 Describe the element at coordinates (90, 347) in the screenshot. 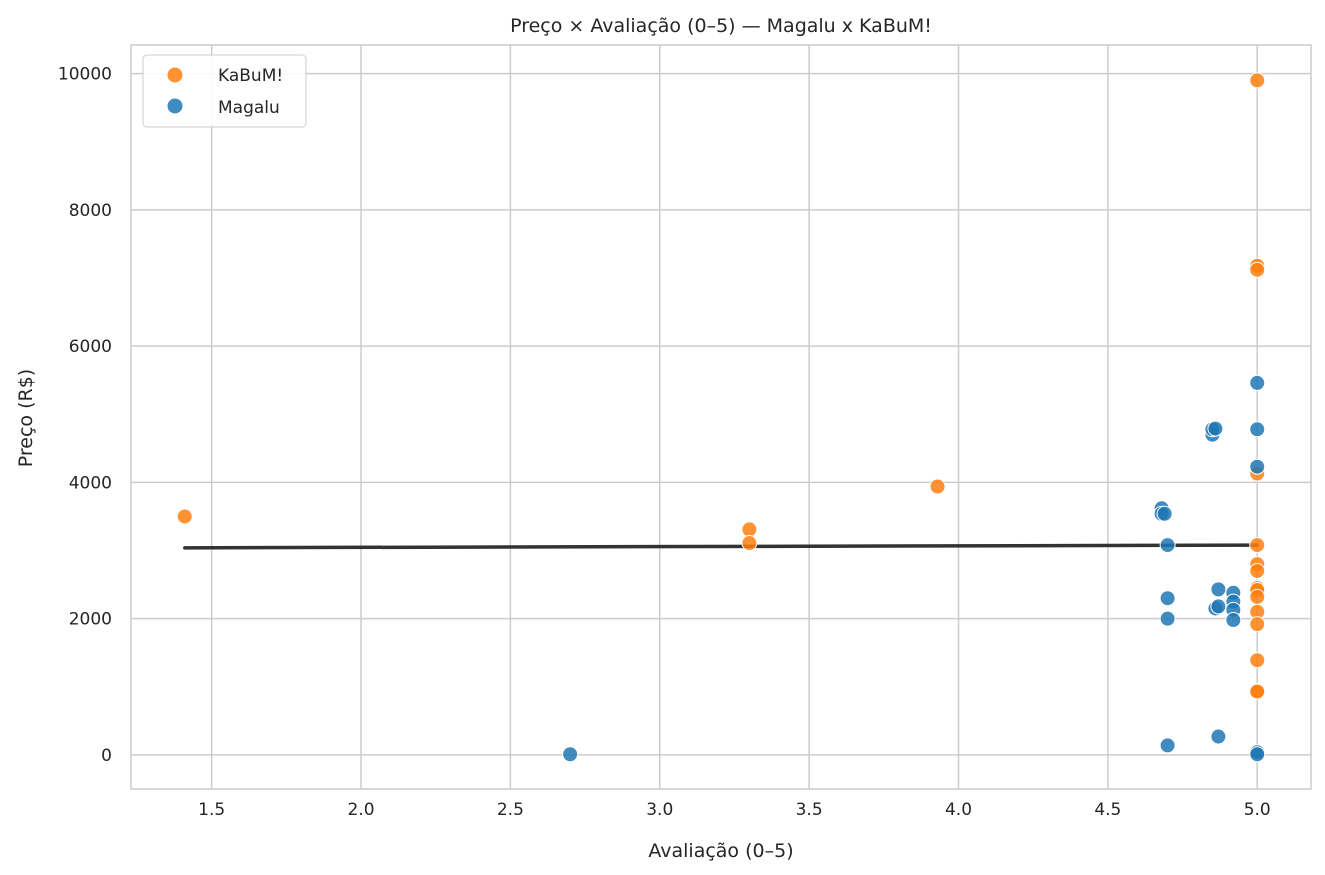

I see `y-tick-label: 6000` at that location.